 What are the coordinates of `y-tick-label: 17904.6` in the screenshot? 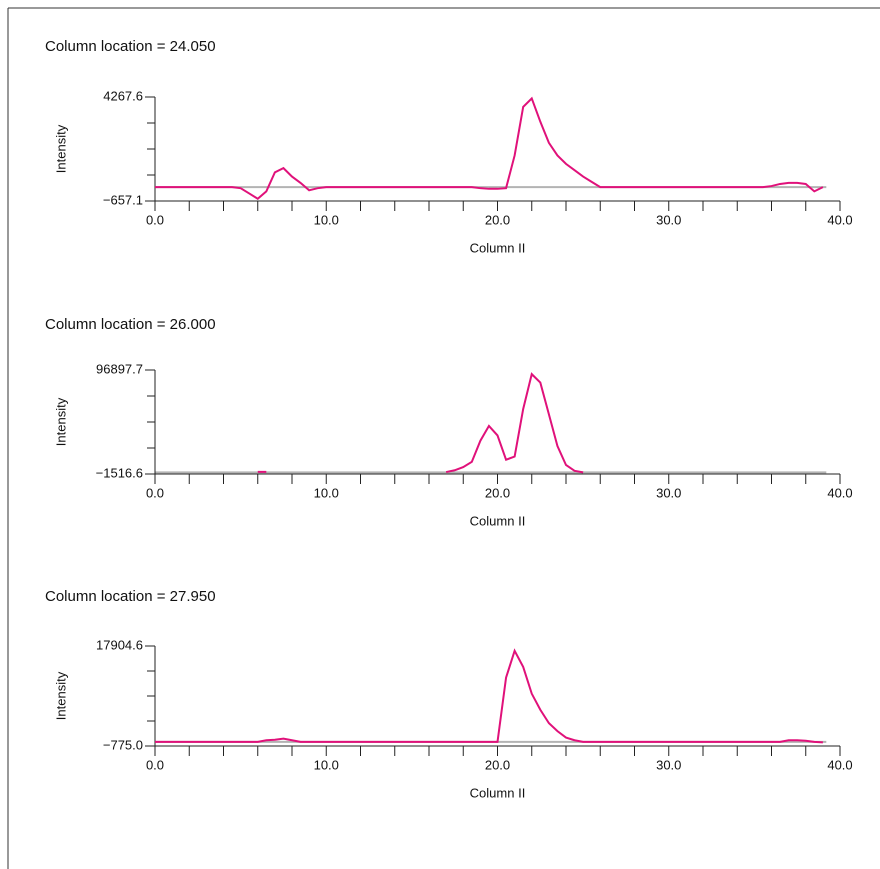 It's located at (119, 644).